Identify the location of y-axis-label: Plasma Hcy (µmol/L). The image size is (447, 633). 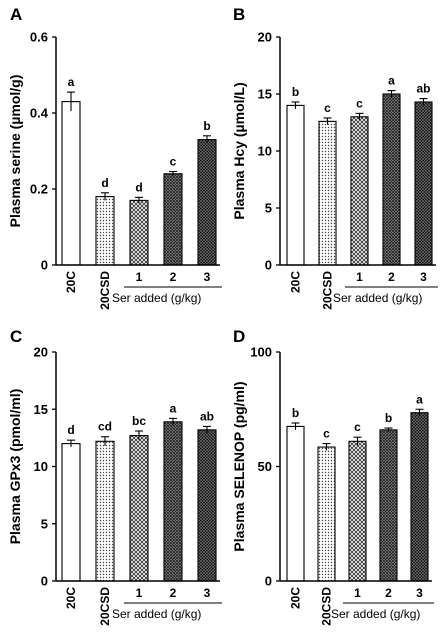
(239, 150).